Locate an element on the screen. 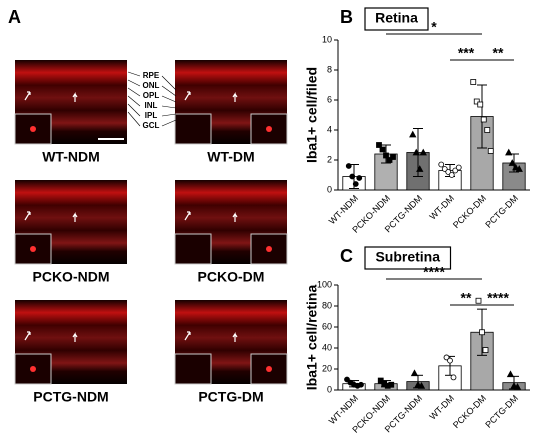  image-label: WT-NDM is located at coordinates (71, 157).